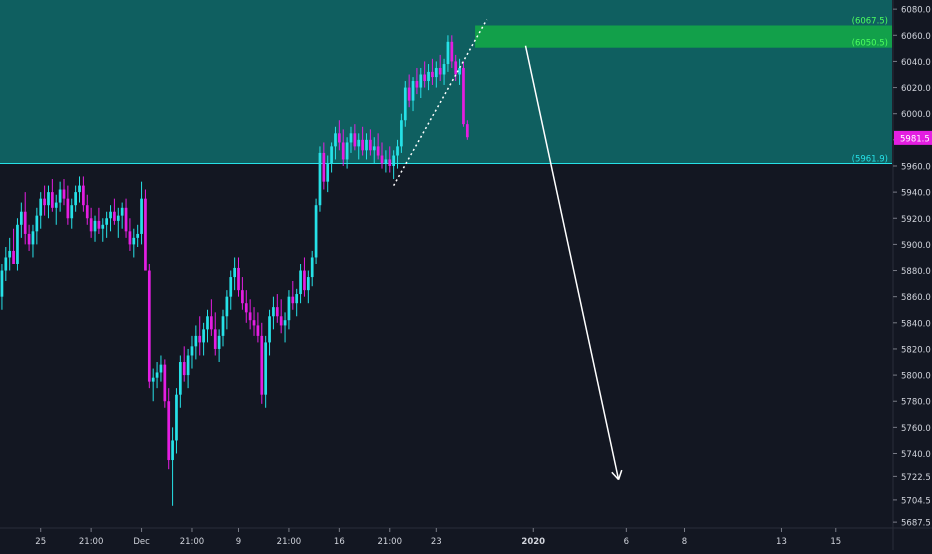 Image resolution: width=932 pixels, height=554 pixels. What do you see at coordinates (916, 455) in the screenshot?
I see `y-tick-label: 5740.0` at bounding box center [916, 455].